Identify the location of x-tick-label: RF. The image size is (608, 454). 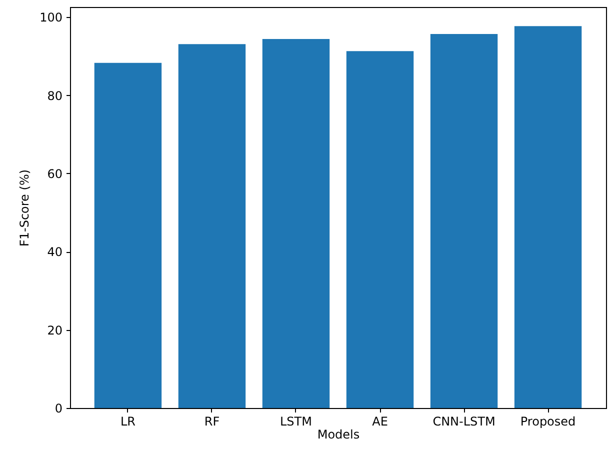
(212, 421).